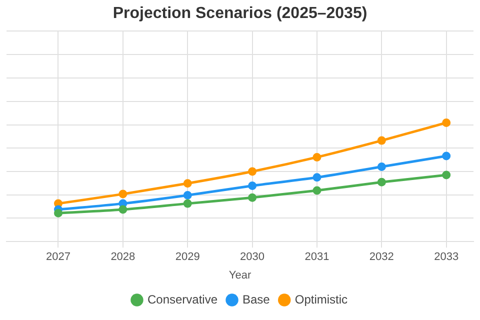  I want to click on legend-label: Conservative, so click(182, 299).